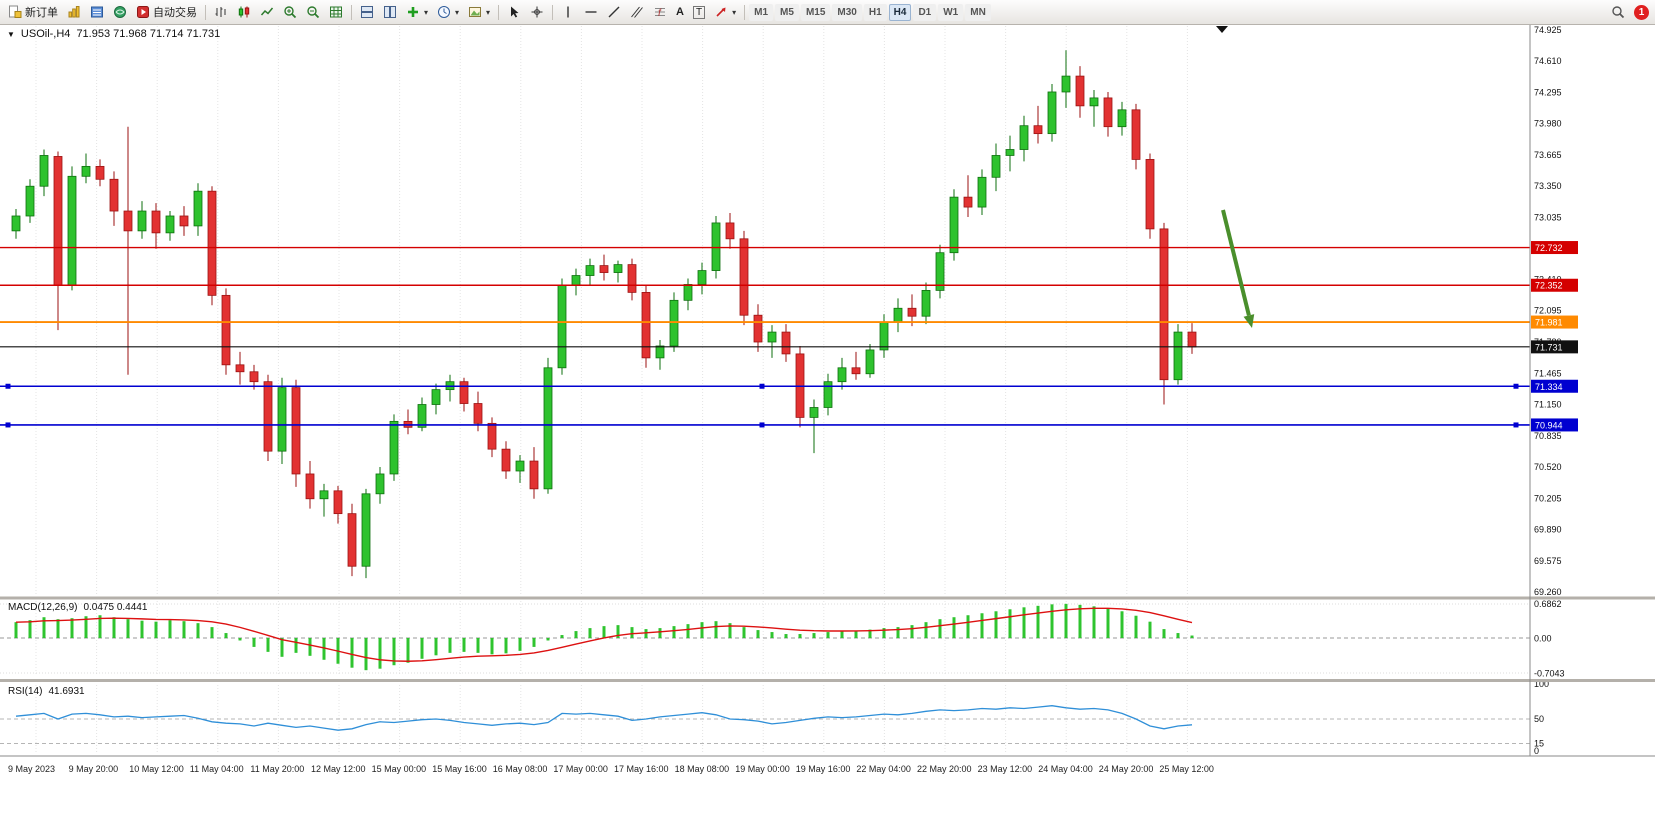 The width and height of the screenshot is (1655, 828). I want to click on time-axis-label: 11 May 04:00, so click(217, 769).